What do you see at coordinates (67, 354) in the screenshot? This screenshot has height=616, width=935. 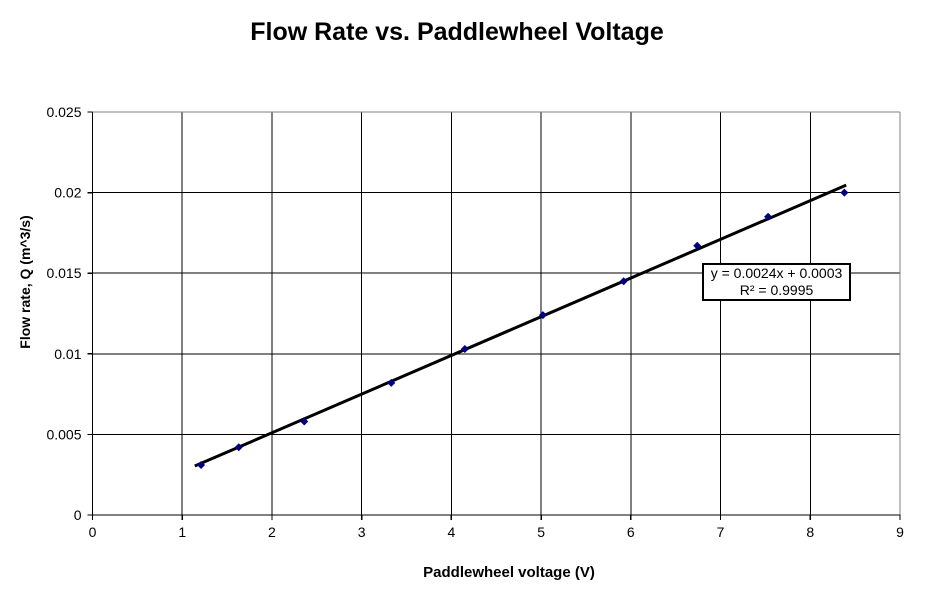 I see `y-tick-label: 0.01` at bounding box center [67, 354].